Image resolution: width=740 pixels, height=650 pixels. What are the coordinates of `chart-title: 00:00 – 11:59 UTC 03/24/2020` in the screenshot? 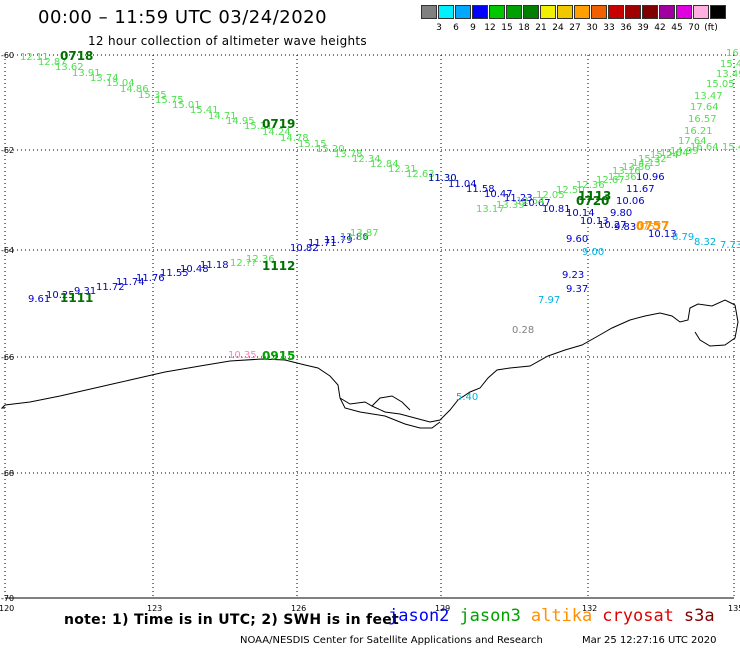 It's located at (183, 17).